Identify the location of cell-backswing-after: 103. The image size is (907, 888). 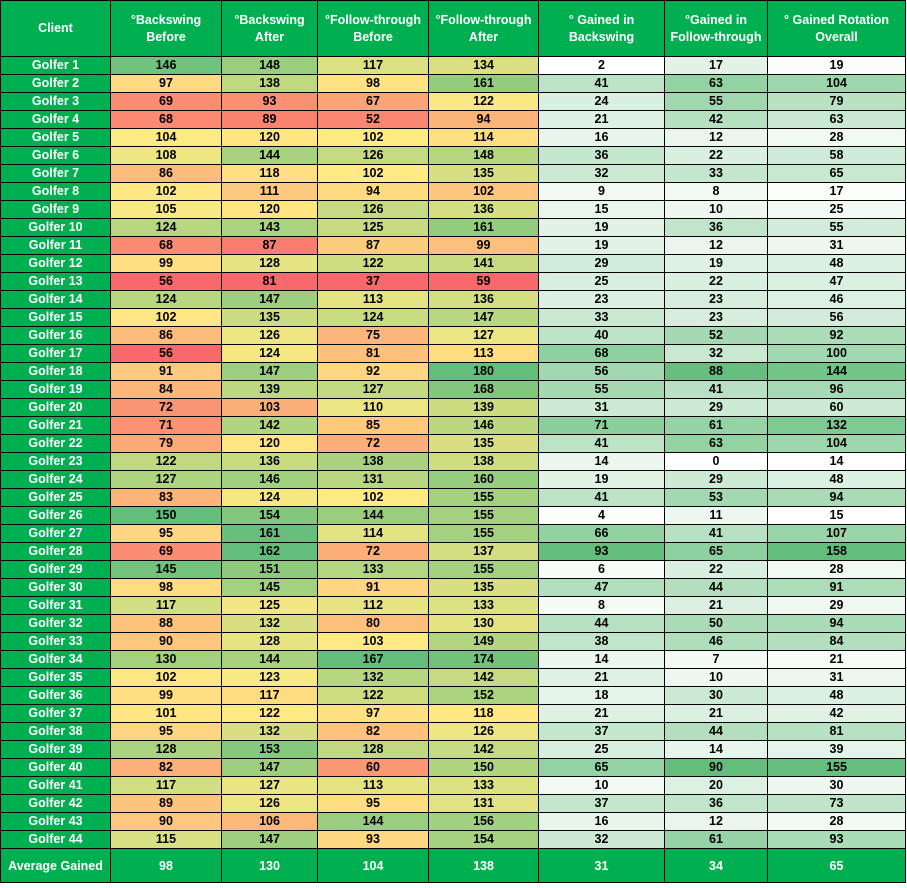
(269, 407).